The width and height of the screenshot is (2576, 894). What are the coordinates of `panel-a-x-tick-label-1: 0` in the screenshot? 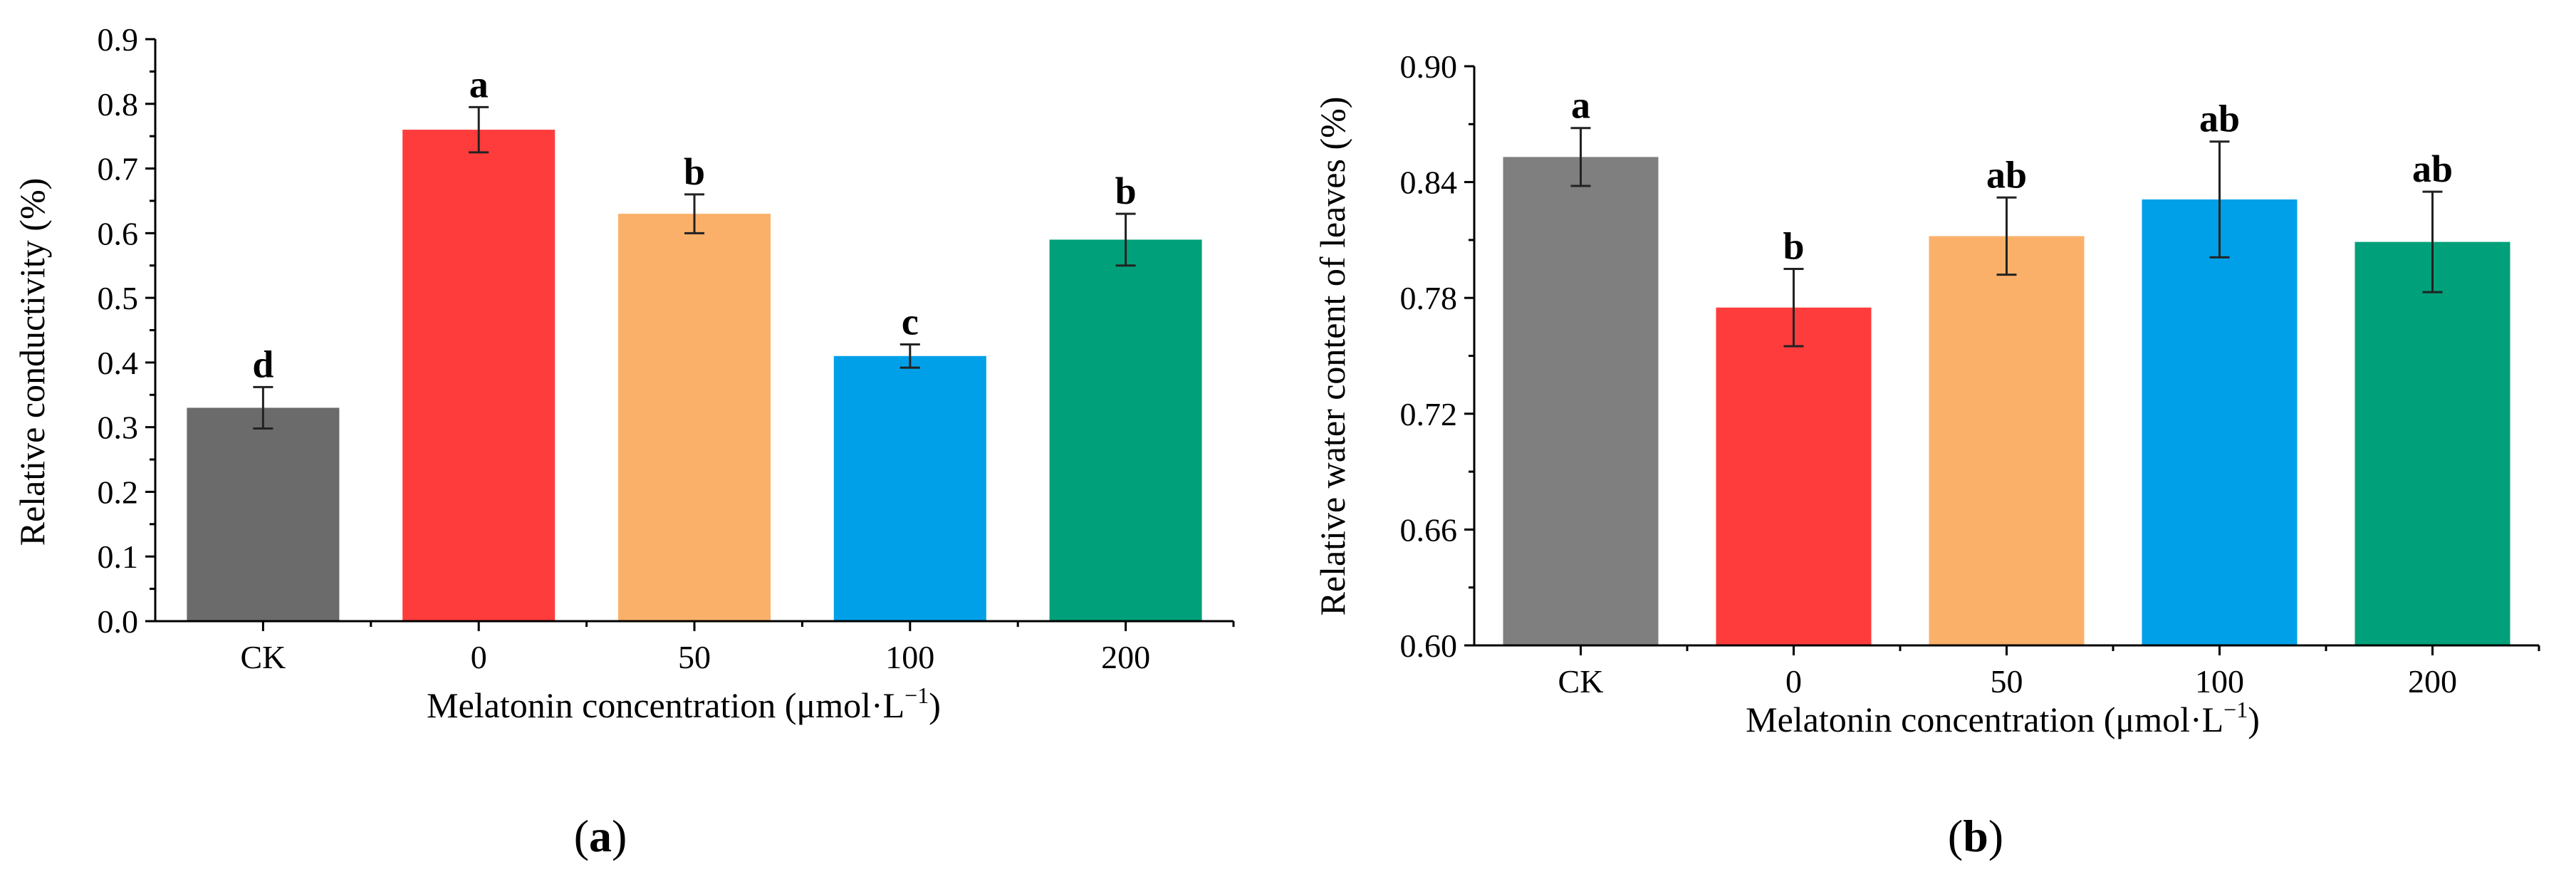 It's located at (479, 657).